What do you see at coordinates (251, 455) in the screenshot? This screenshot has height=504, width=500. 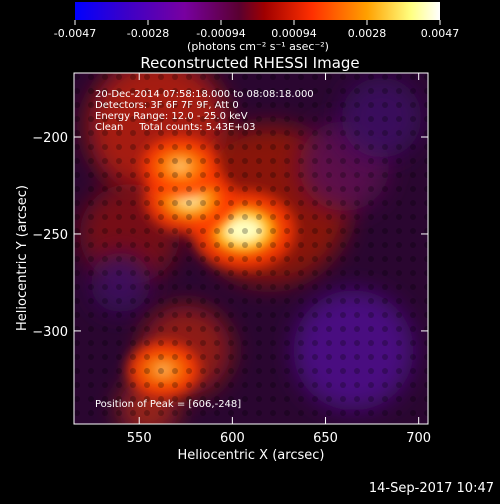 I see `x-axis-label: Heliocentric X (arcsec)` at bounding box center [251, 455].